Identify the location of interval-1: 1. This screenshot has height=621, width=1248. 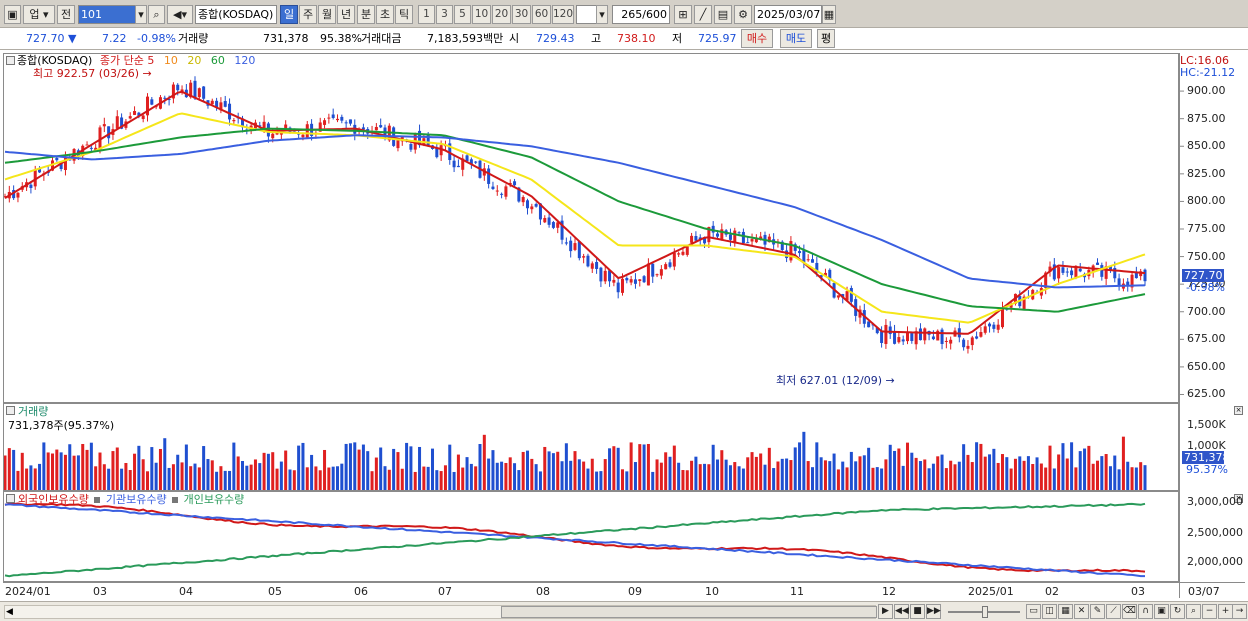
(426, 14).